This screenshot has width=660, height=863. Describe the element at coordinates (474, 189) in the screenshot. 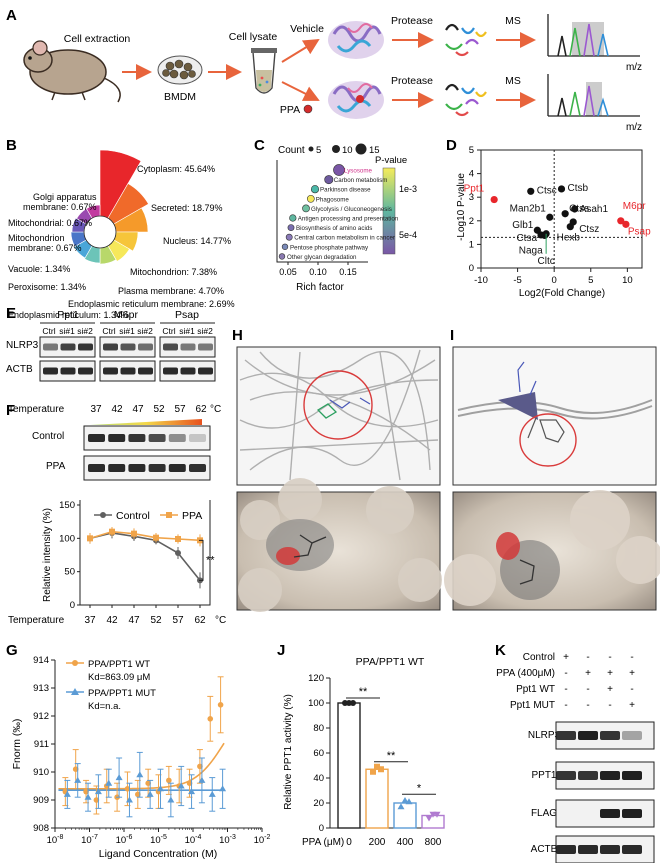

I see `volcano-label-ppt1: Ppt1` at that location.